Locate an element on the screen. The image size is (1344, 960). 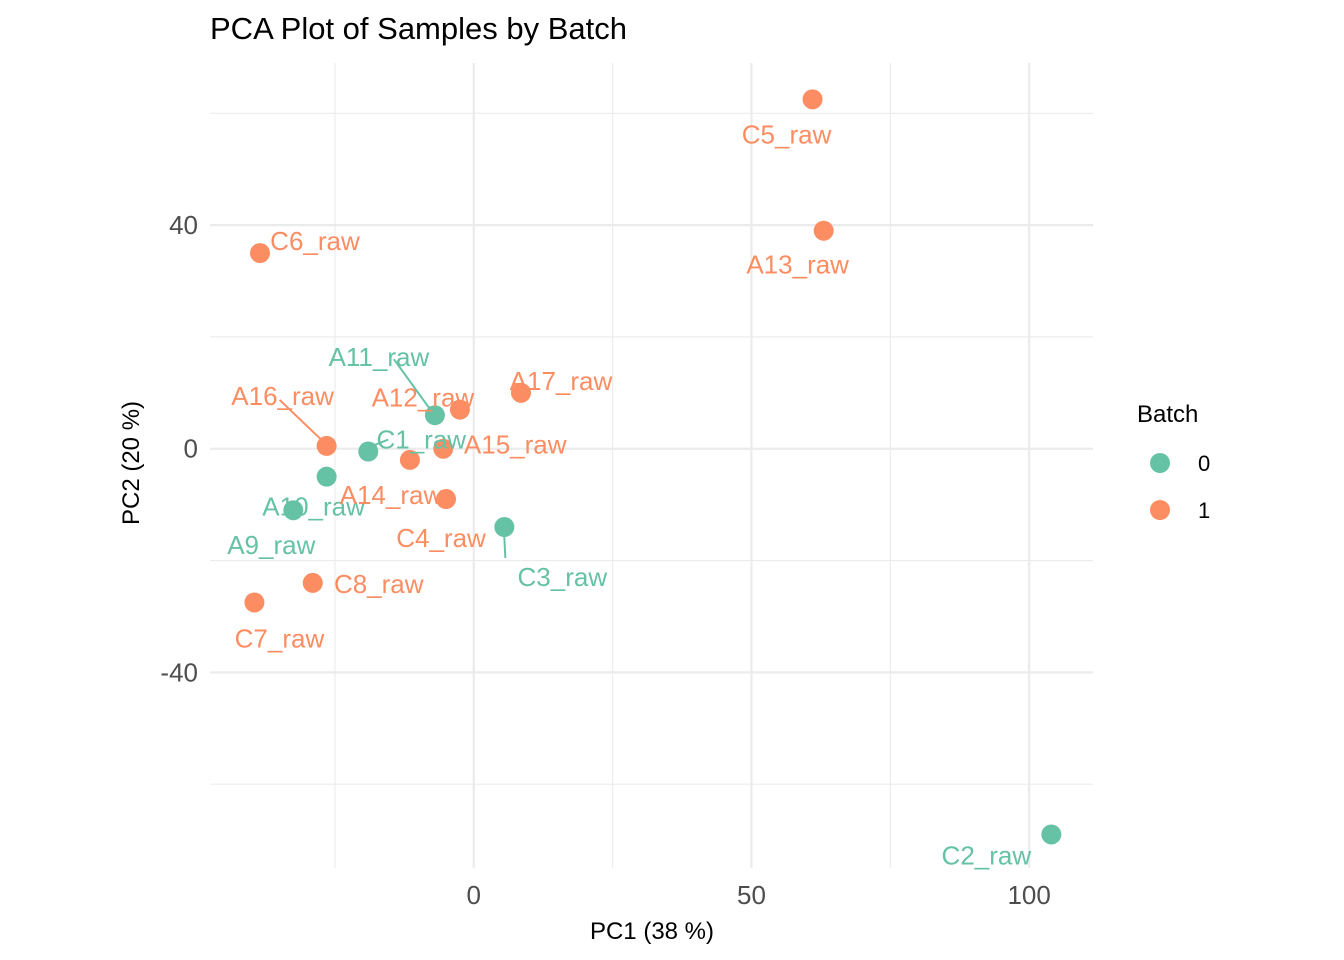
point-label: C2_raw is located at coordinates (987, 855).